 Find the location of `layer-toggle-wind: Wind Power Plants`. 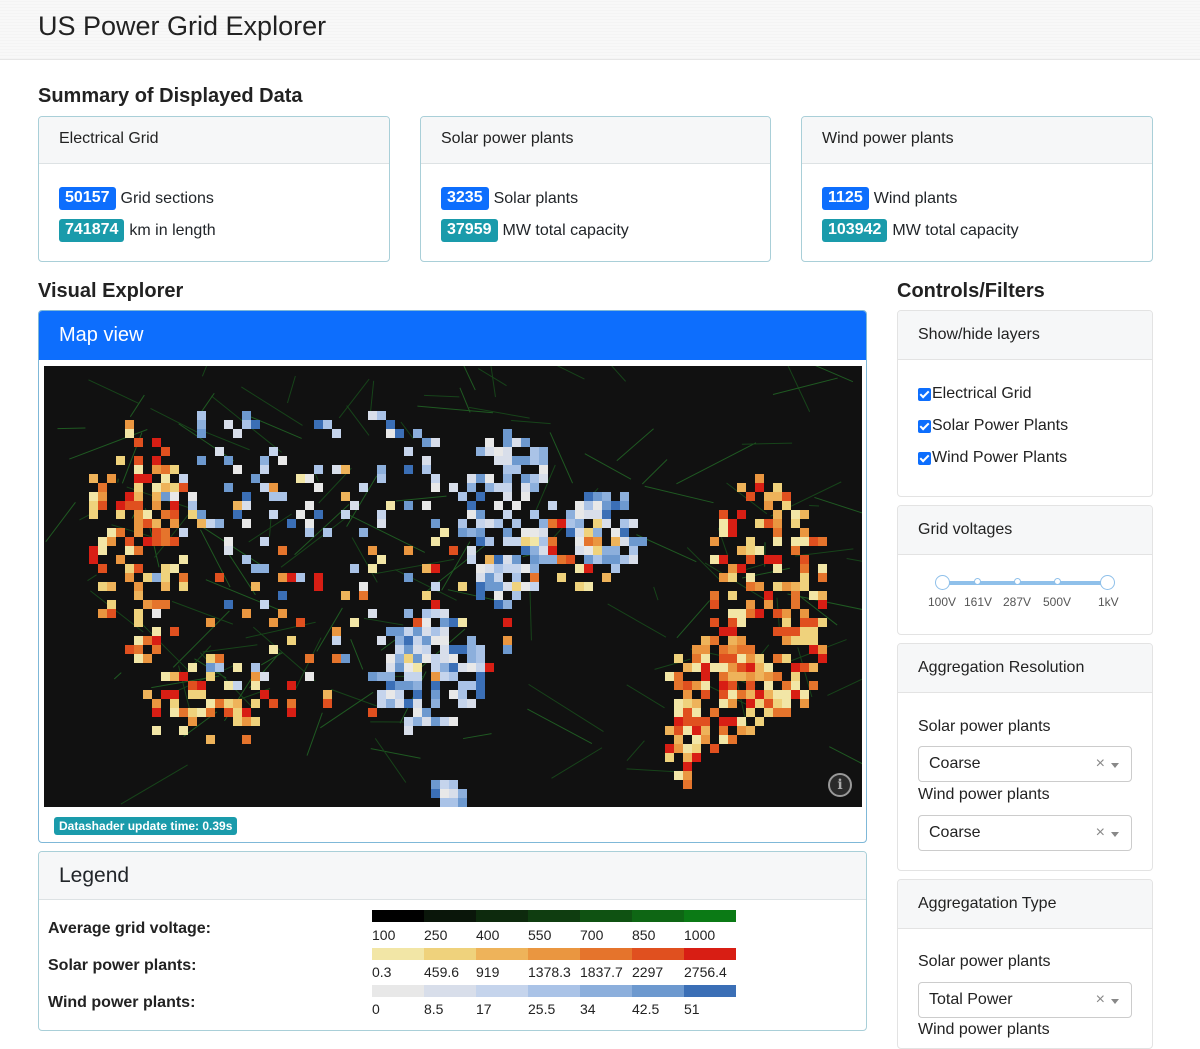

layer-toggle-wind: Wind Power Plants is located at coordinates (992, 458).